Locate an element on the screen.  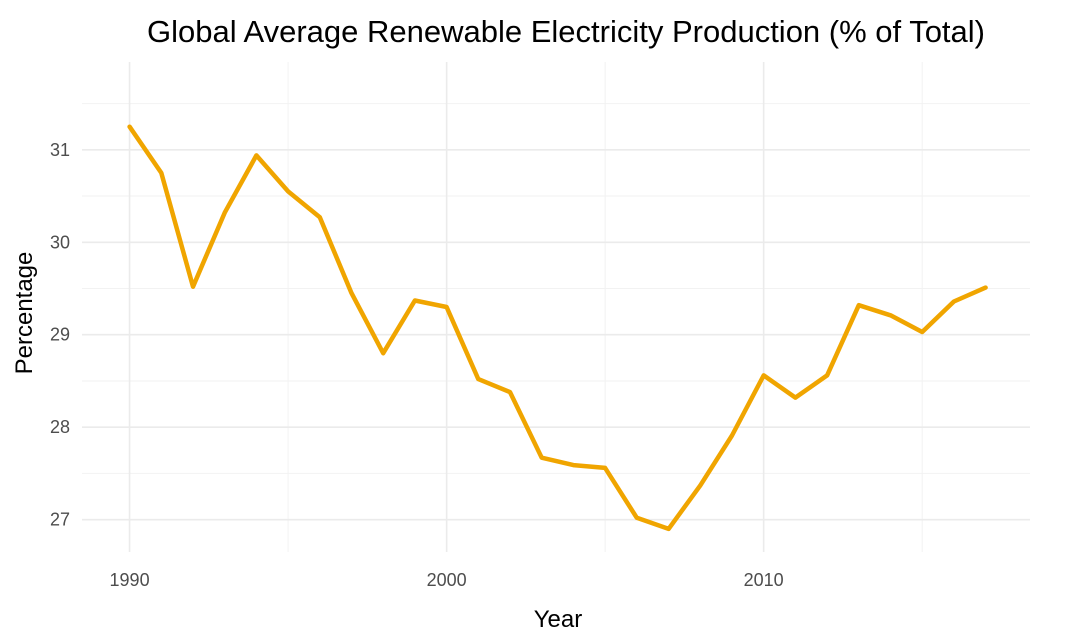
y-axis-title: Percentage is located at coordinates (24, 313).